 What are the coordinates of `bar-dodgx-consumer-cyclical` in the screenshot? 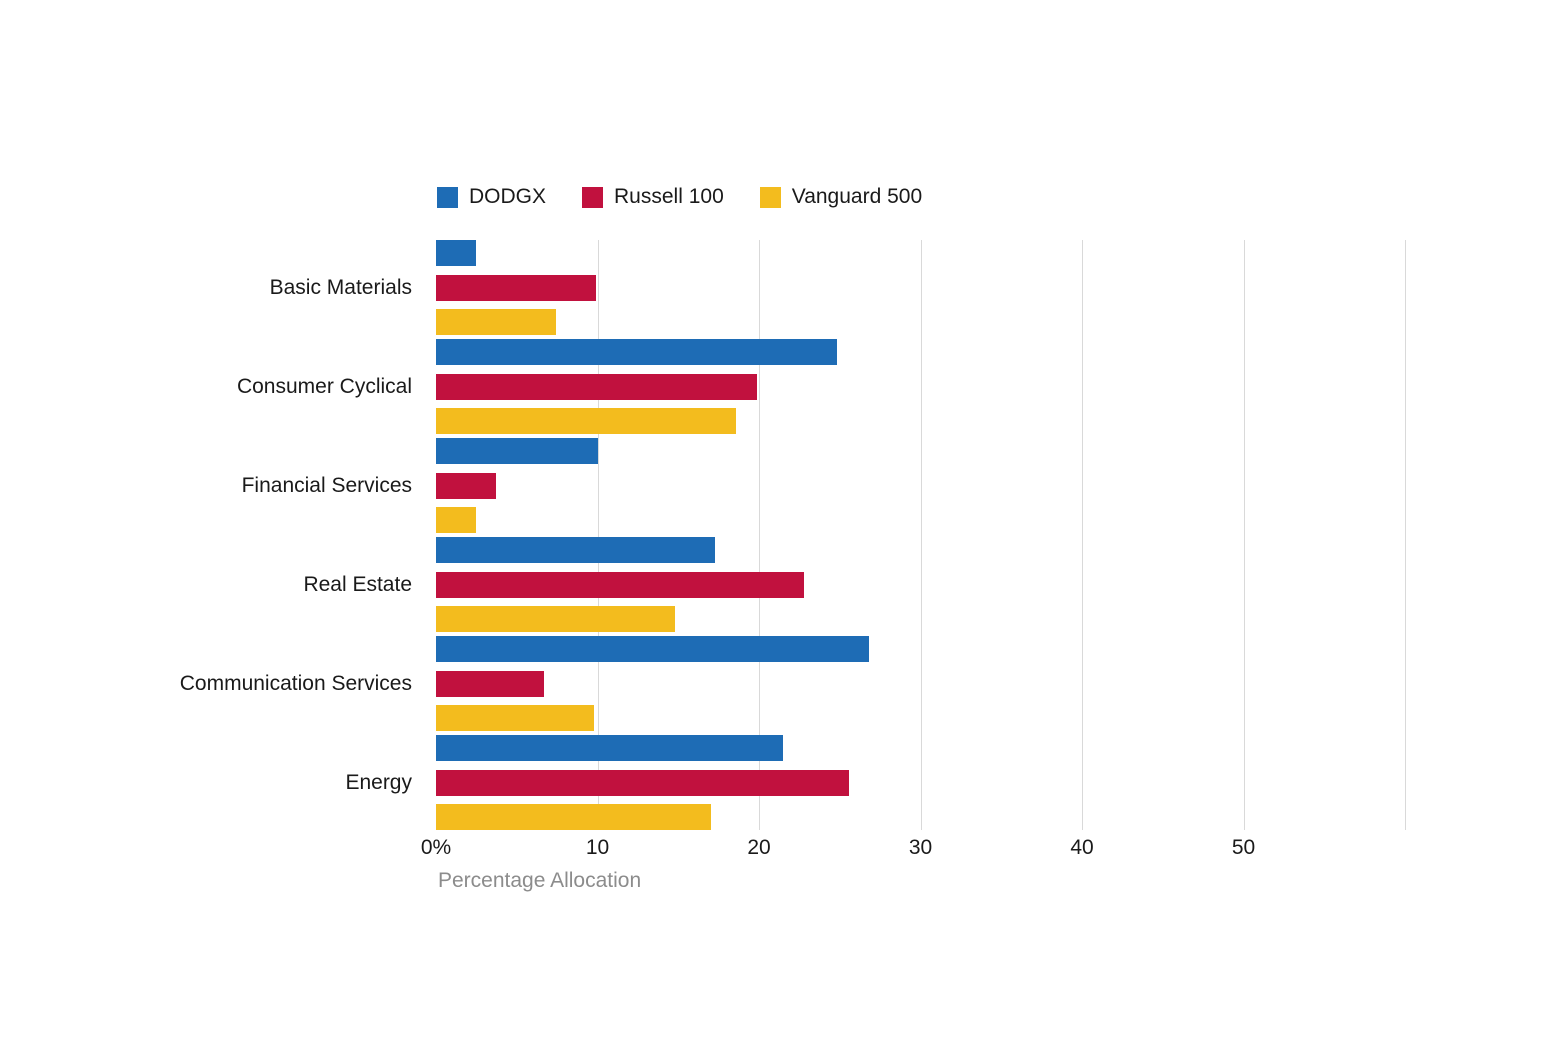 It's located at (636, 352).